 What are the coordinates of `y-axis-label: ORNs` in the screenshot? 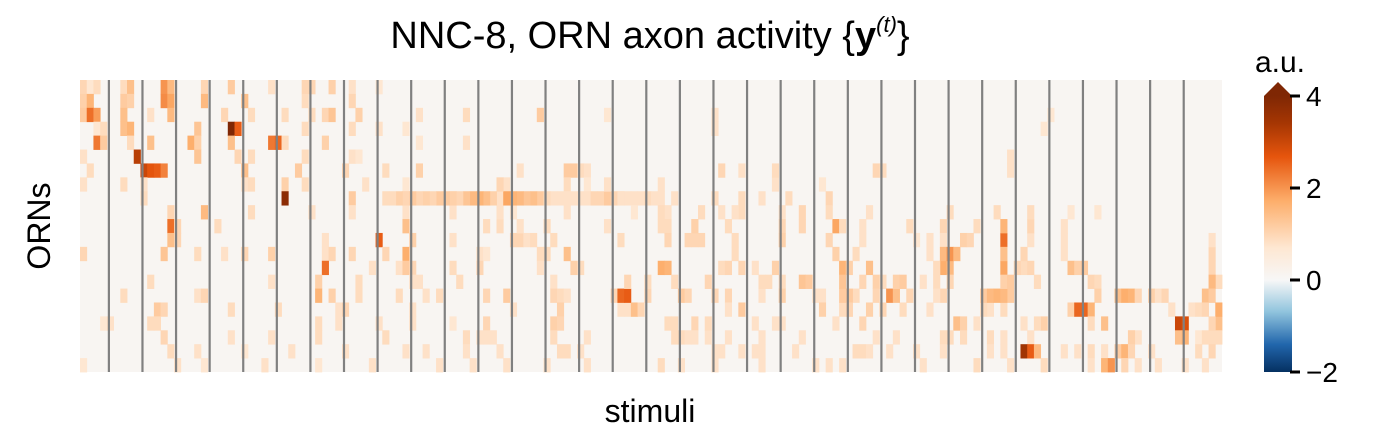 It's located at (39, 225).